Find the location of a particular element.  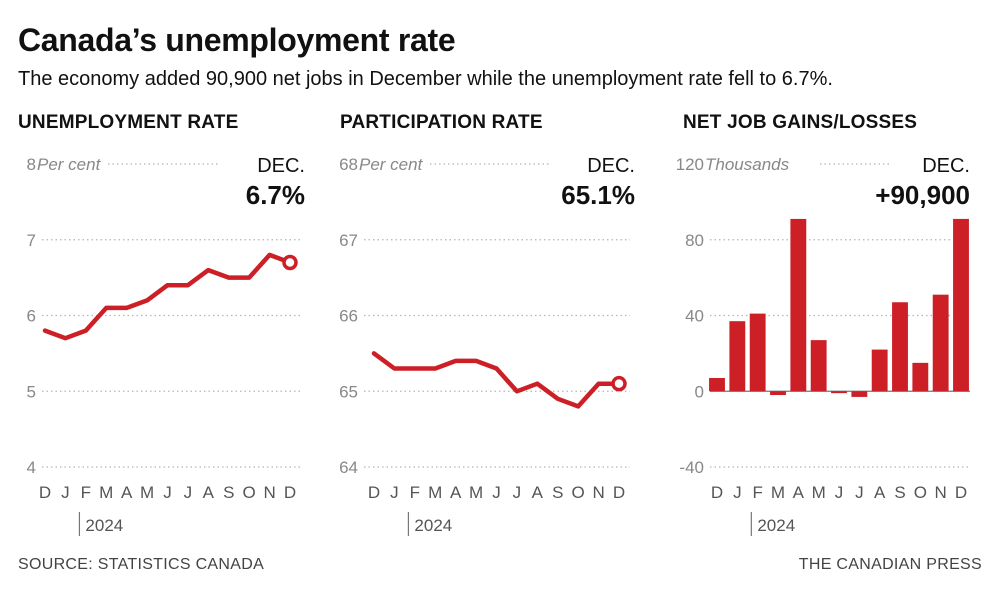

credit-note: THE CANADIAN PRESS is located at coordinates (890, 564).